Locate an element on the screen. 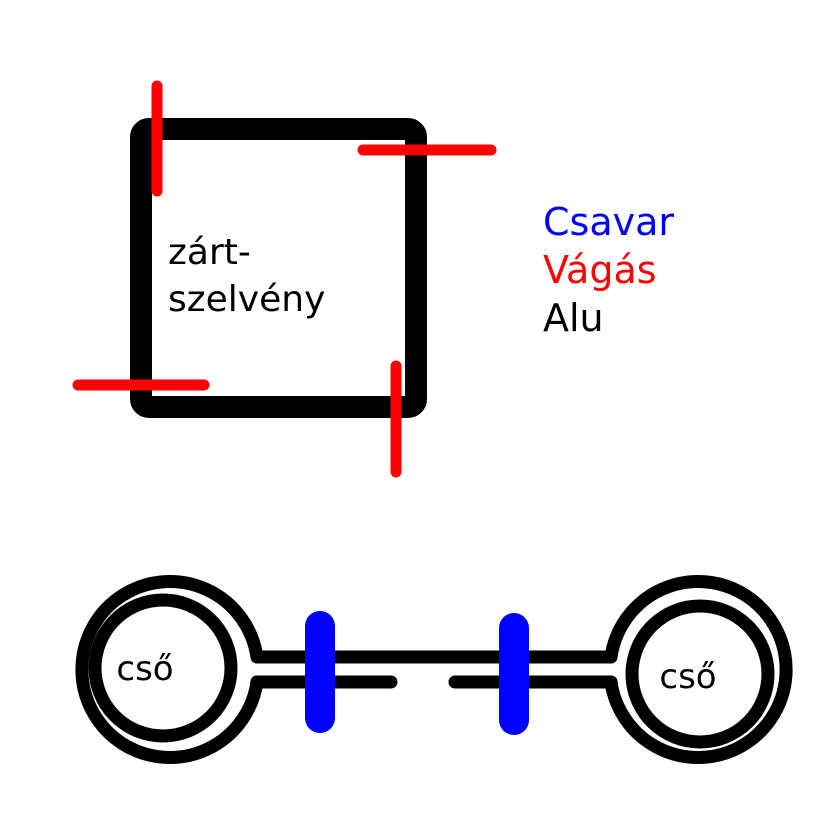  legend: Csavar Vágás Alu is located at coordinates (608, 270).